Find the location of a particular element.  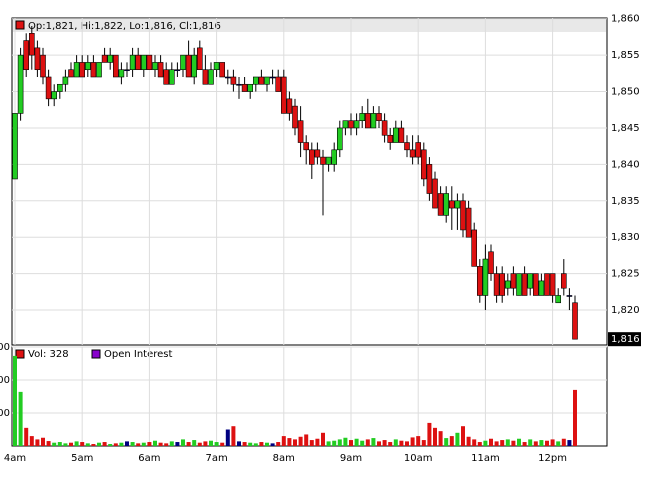

x-tick-label: 4am is located at coordinates (15, 458).